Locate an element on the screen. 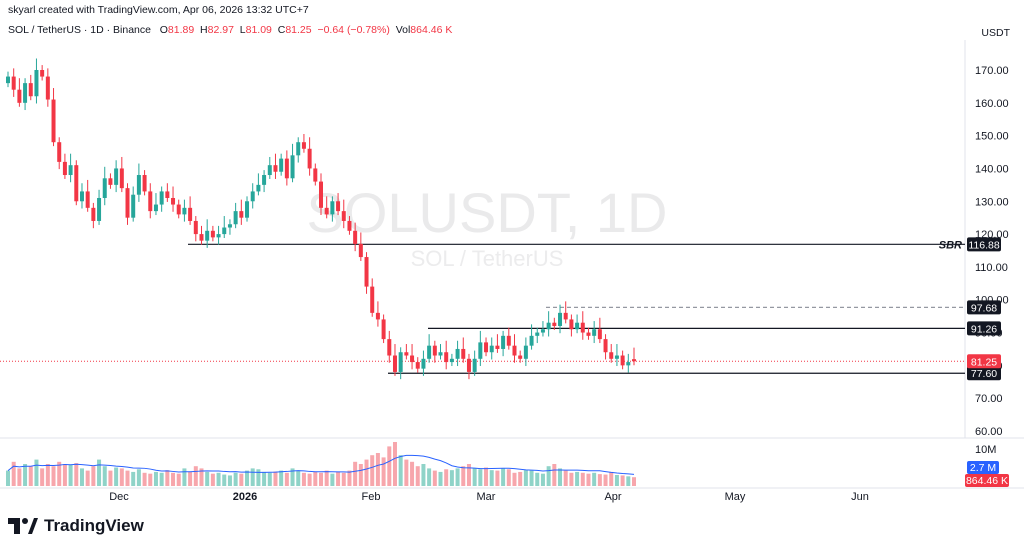 This screenshot has width=1024, height=548. y-tick-label: 60.00 is located at coordinates (989, 432).